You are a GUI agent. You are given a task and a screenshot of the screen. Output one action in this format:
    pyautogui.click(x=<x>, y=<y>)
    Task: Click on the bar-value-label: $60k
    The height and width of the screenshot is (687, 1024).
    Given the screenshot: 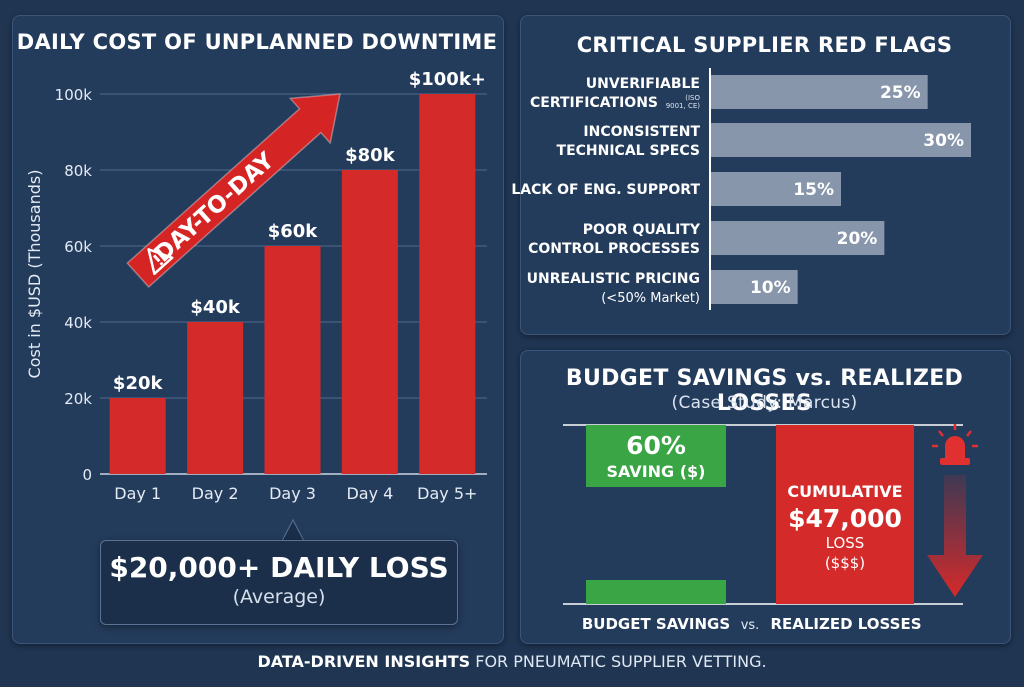 What is the action you would take?
    pyautogui.click(x=293, y=231)
    